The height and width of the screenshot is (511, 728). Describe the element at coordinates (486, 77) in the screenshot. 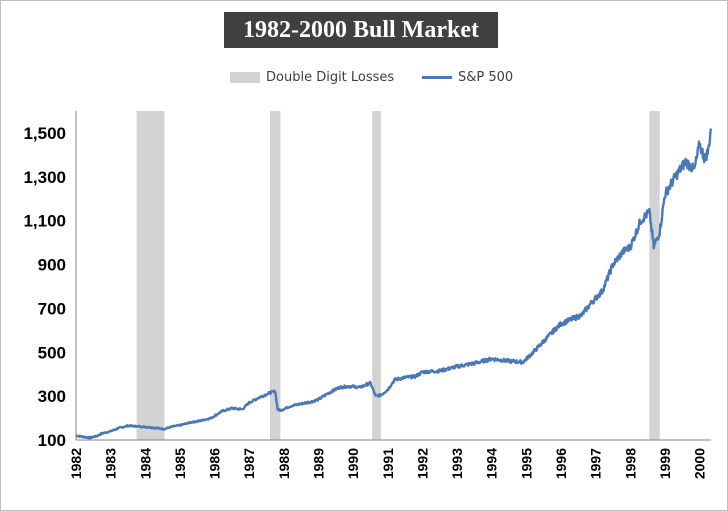

I see `legend-label-series: S&P 500` at that location.